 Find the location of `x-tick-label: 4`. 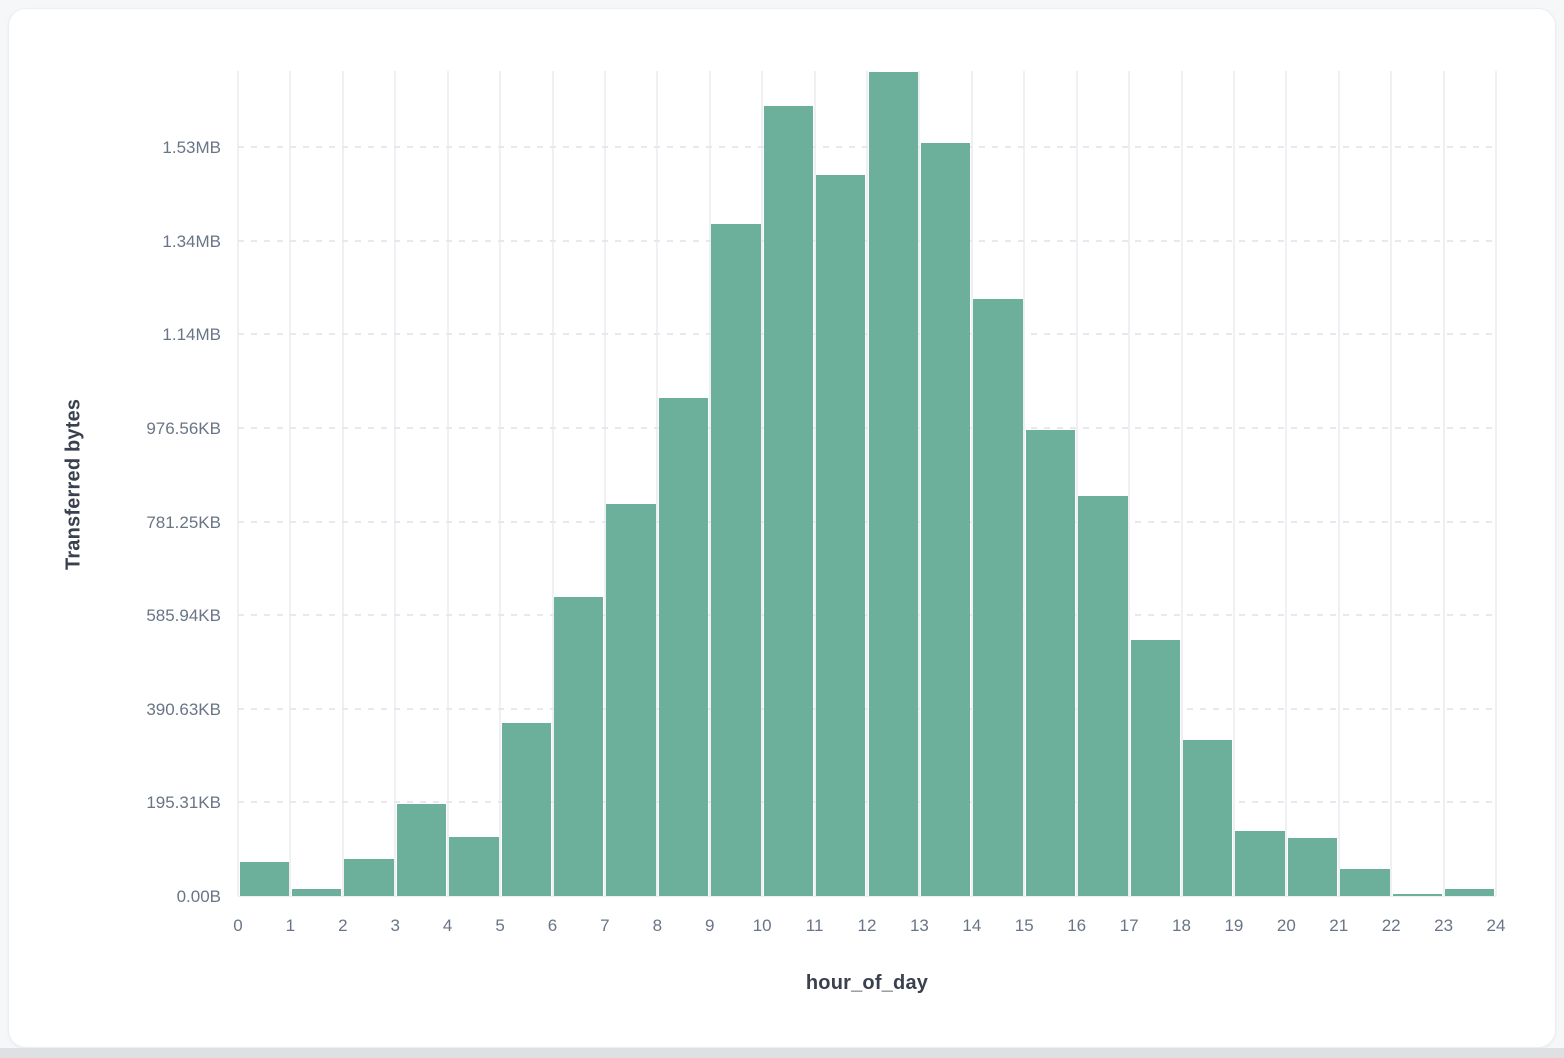

x-tick-label: 4 is located at coordinates (447, 925).